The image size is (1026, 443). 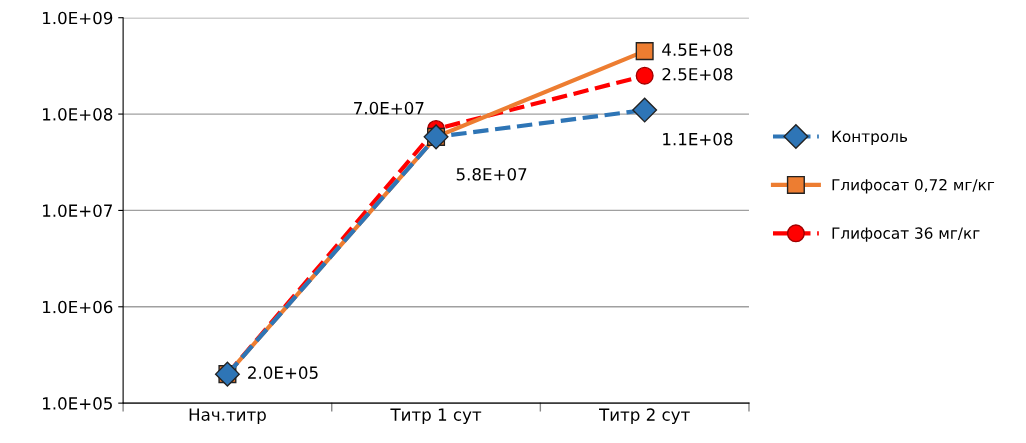 I want to click on data-label: 2.5E+08, so click(x=697, y=74).